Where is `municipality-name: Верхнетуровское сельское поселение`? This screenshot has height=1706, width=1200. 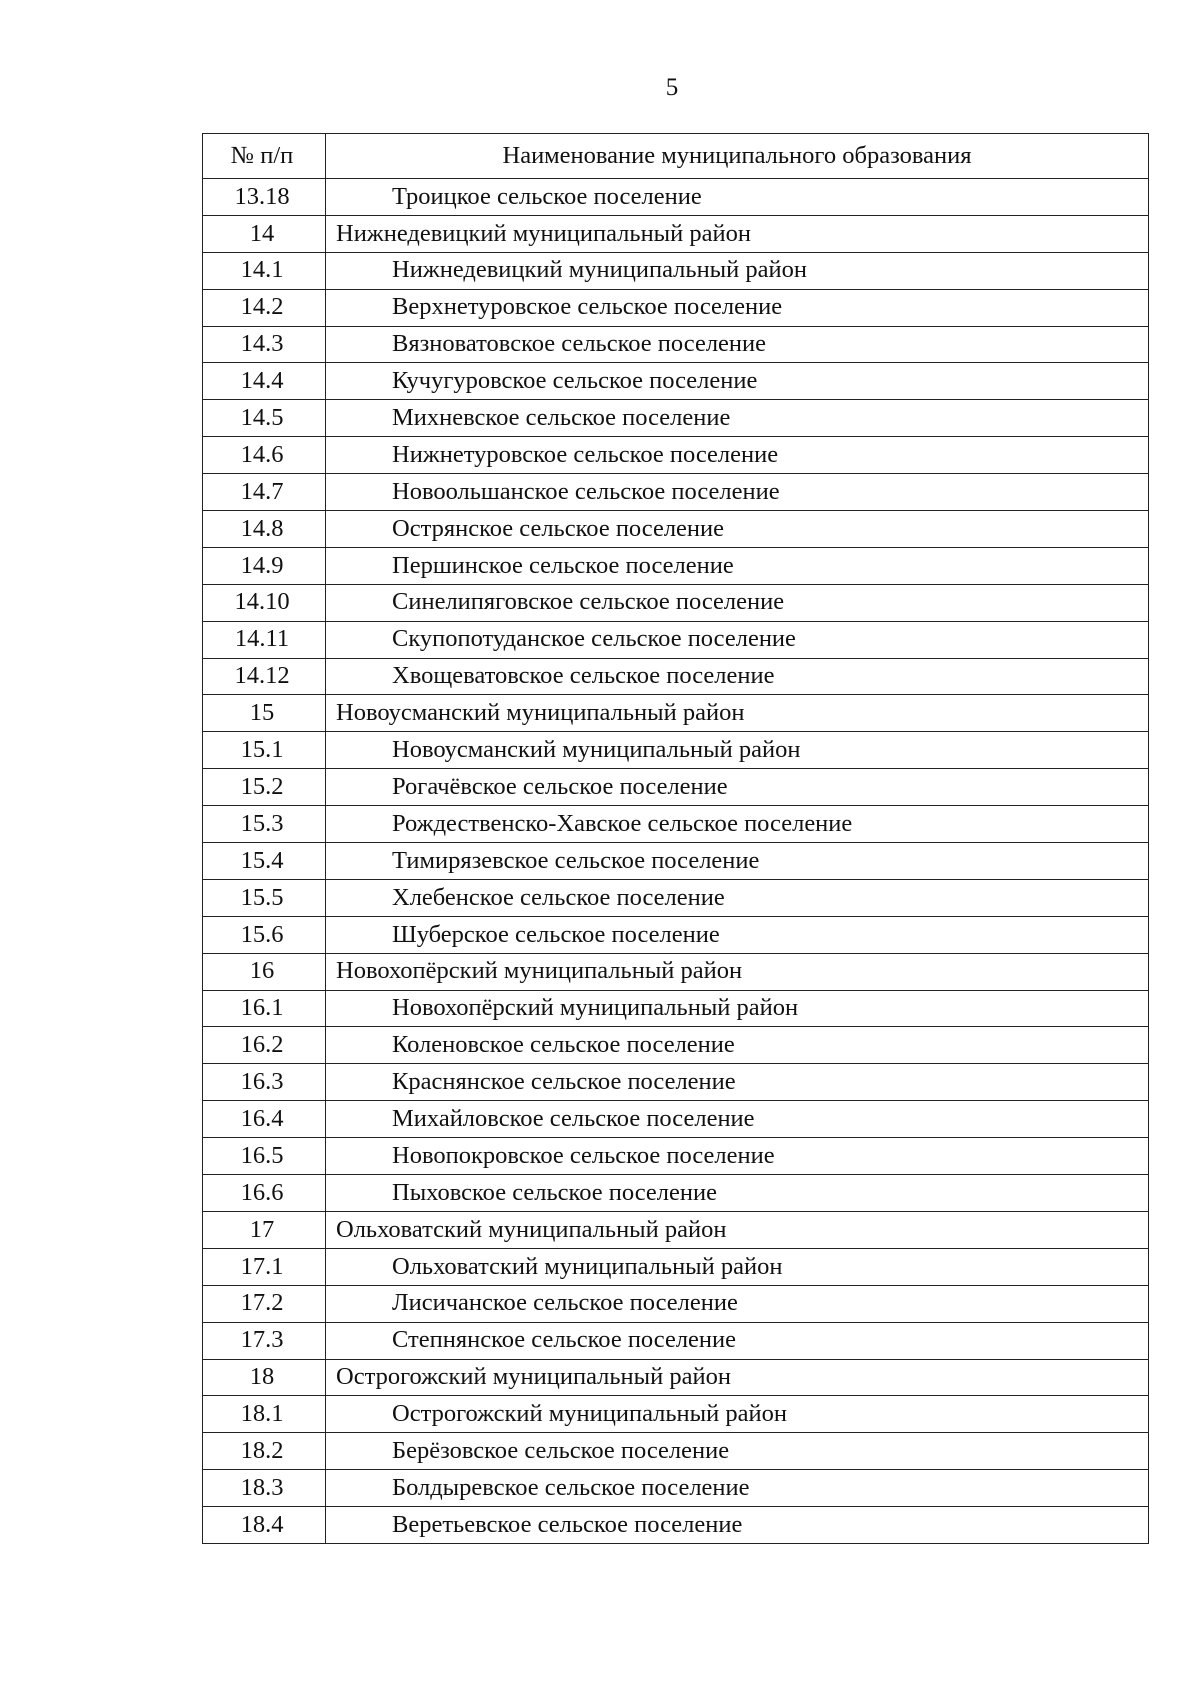 municipality-name: Верхнетуровское сельское поселение is located at coordinates (737, 307).